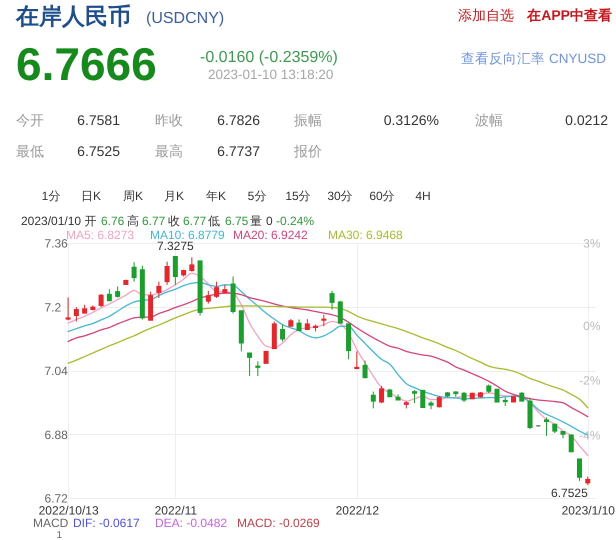 Image resolution: width=616 pixels, height=540 pixels. I want to click on text: 4H, so click(423, 196).